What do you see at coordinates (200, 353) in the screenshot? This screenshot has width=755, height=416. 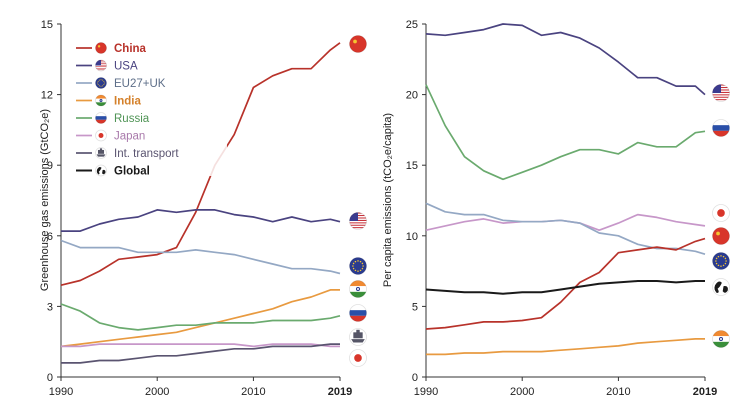 I see `series-line-int-transport` at bounding box center [200, 353].